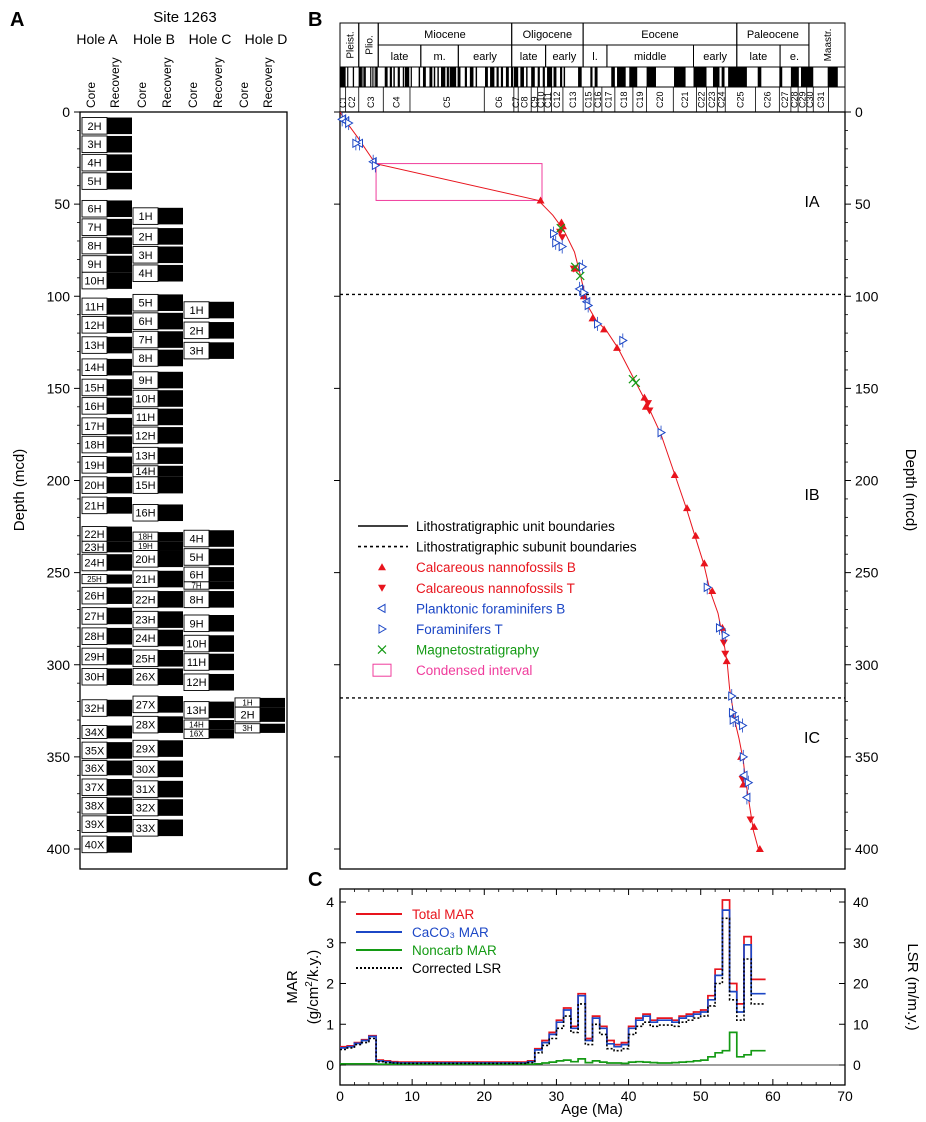 This screenshot has height=1122, width=926. I want to click on epoch-label: Plio., so click(369, 44).